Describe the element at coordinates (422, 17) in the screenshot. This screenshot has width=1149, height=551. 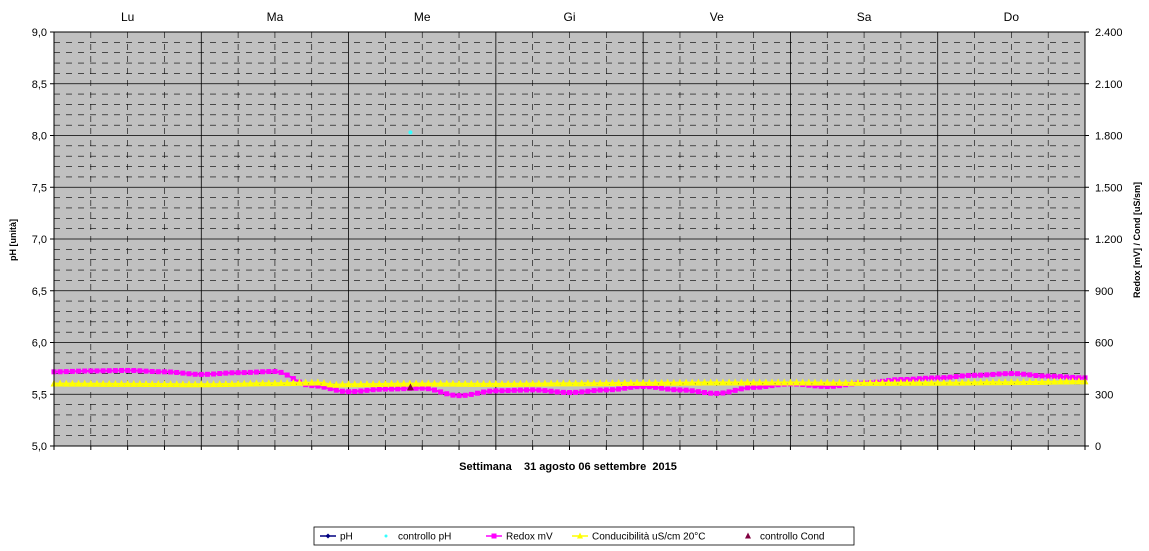
I see `day-label: Me` at that location.